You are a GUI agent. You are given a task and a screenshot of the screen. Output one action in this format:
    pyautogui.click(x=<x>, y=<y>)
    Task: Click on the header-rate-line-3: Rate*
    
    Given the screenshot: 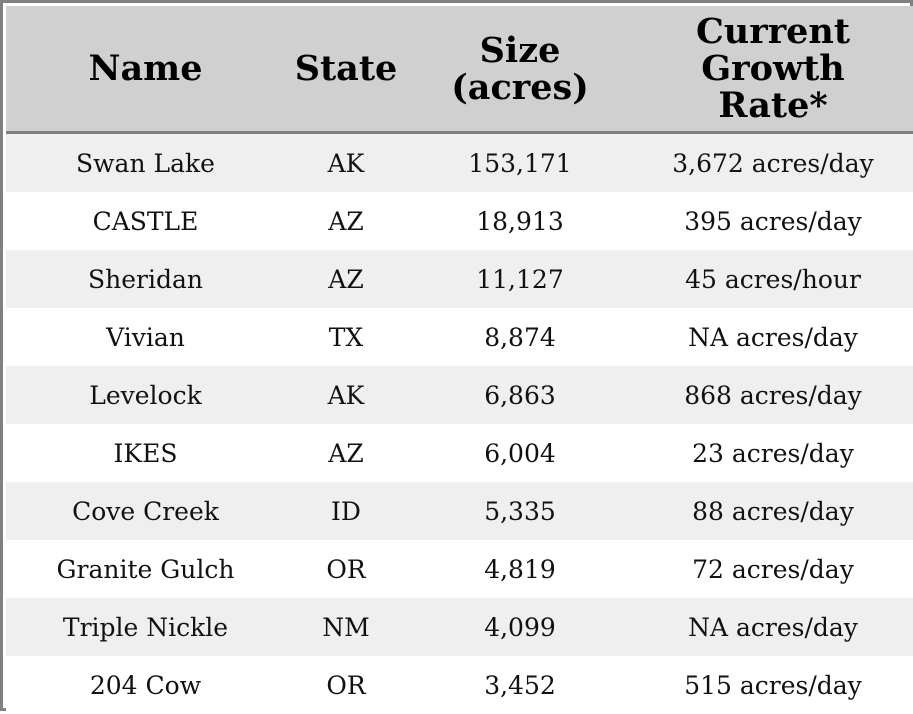 What is the action you would take?
    pyautogui.click(x=773, y=105)
    